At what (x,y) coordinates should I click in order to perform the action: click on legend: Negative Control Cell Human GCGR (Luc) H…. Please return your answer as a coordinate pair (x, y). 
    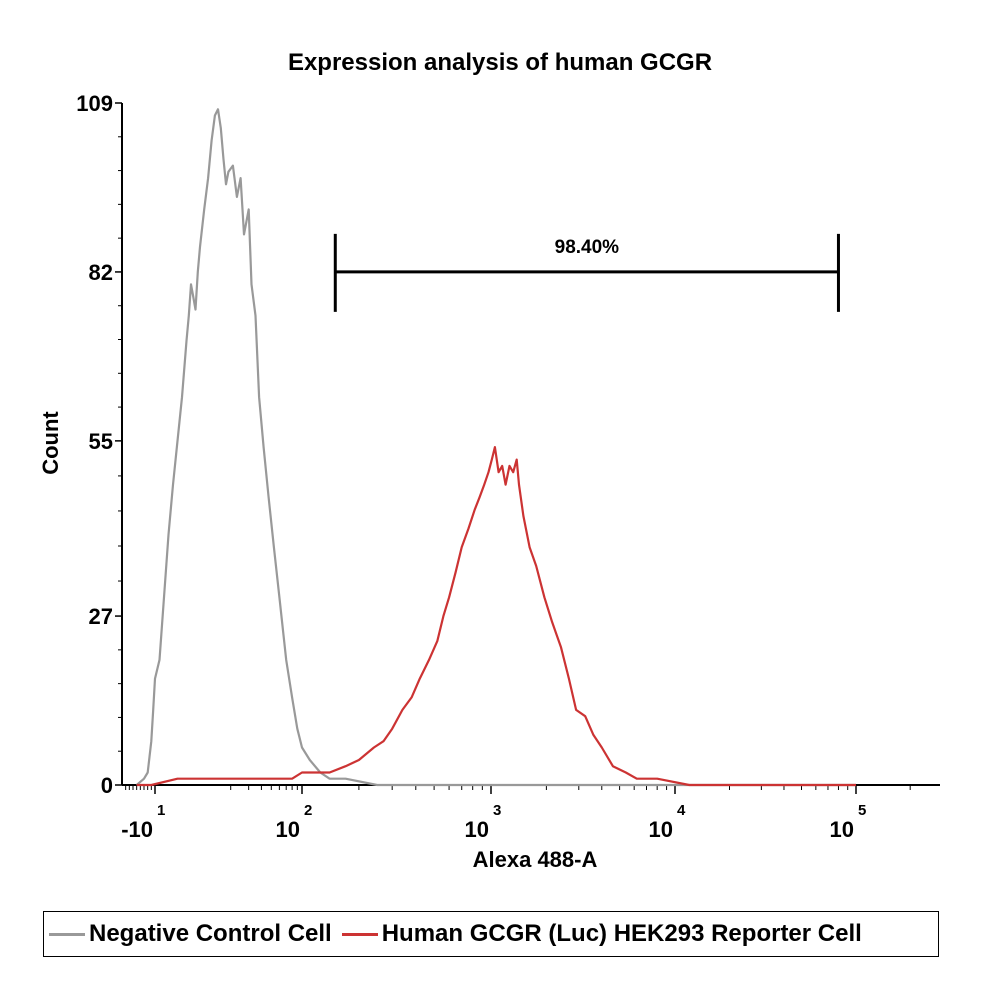
    Looking at the image, I should click on (491, 934).